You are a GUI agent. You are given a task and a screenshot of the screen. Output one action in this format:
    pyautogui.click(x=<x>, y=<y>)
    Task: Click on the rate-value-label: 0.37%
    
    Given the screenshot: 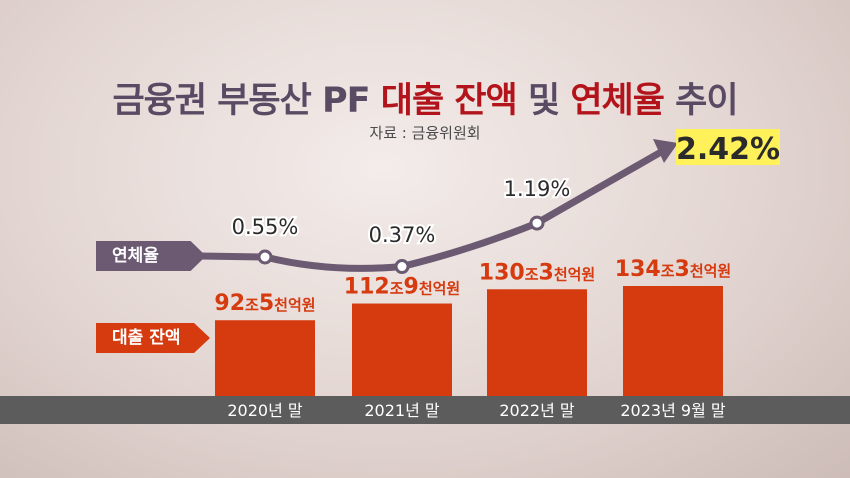 What is the action you would take?
    pyautogui.click(x=402, y=235)
    